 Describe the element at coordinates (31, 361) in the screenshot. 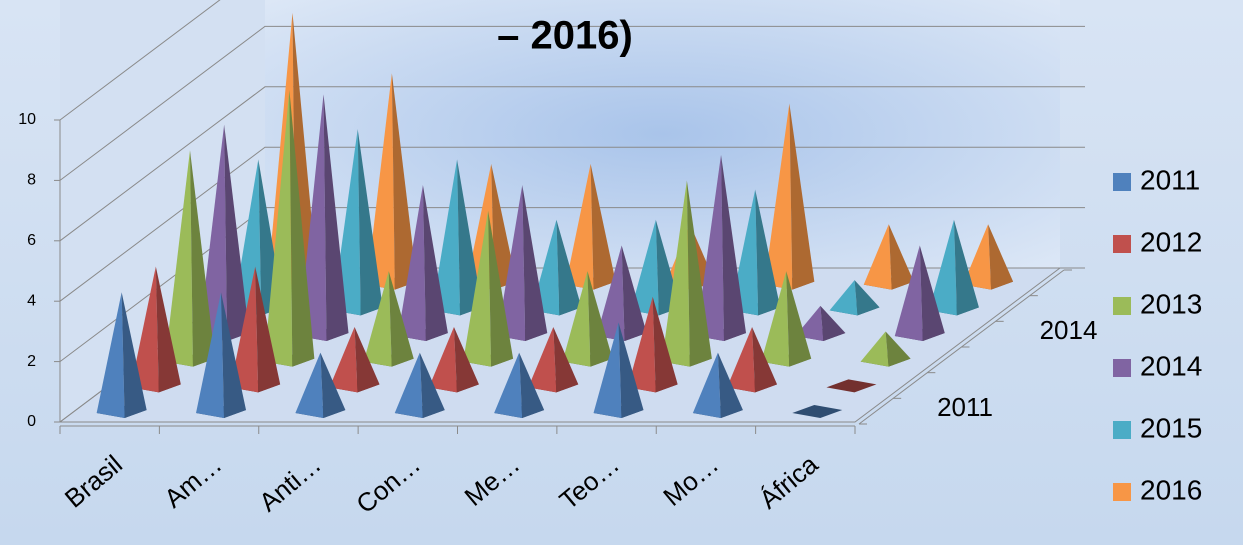

I see `y-tick-label: 2` at that location.